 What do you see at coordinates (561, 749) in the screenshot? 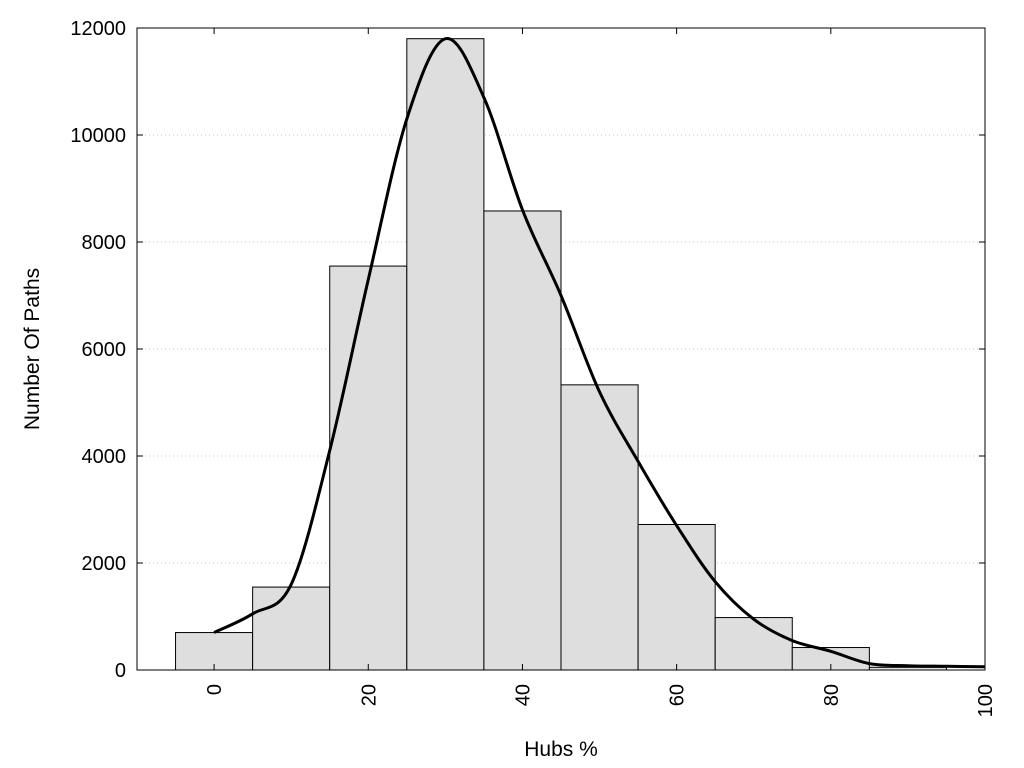
I see `x-axis-title: Hubs %` at bounding box center [561, 749].